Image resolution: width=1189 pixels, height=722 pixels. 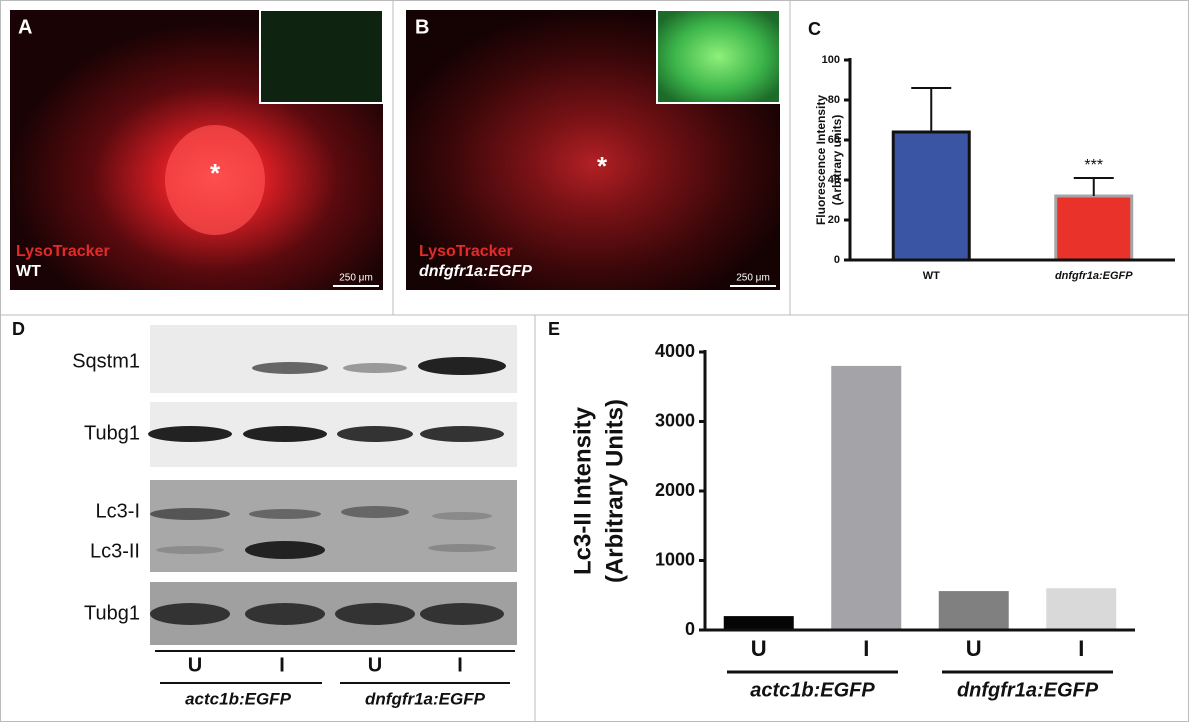 I want to click on genotype-label: dnfgfr1a:EGFP, so click(x=475, y=271).